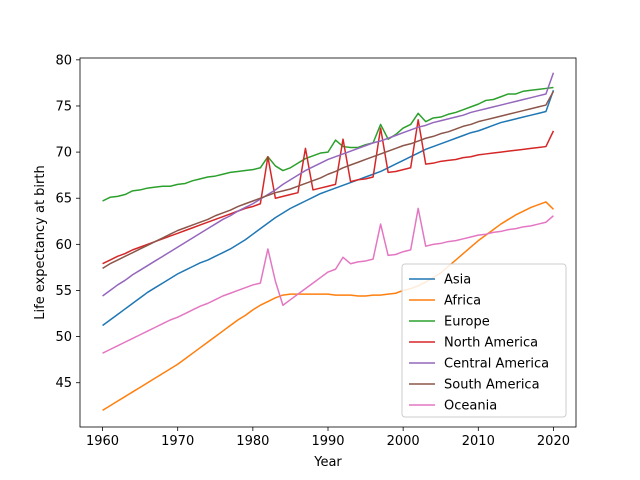  I want to click on y-tick-label: 70, so click(63, 153).